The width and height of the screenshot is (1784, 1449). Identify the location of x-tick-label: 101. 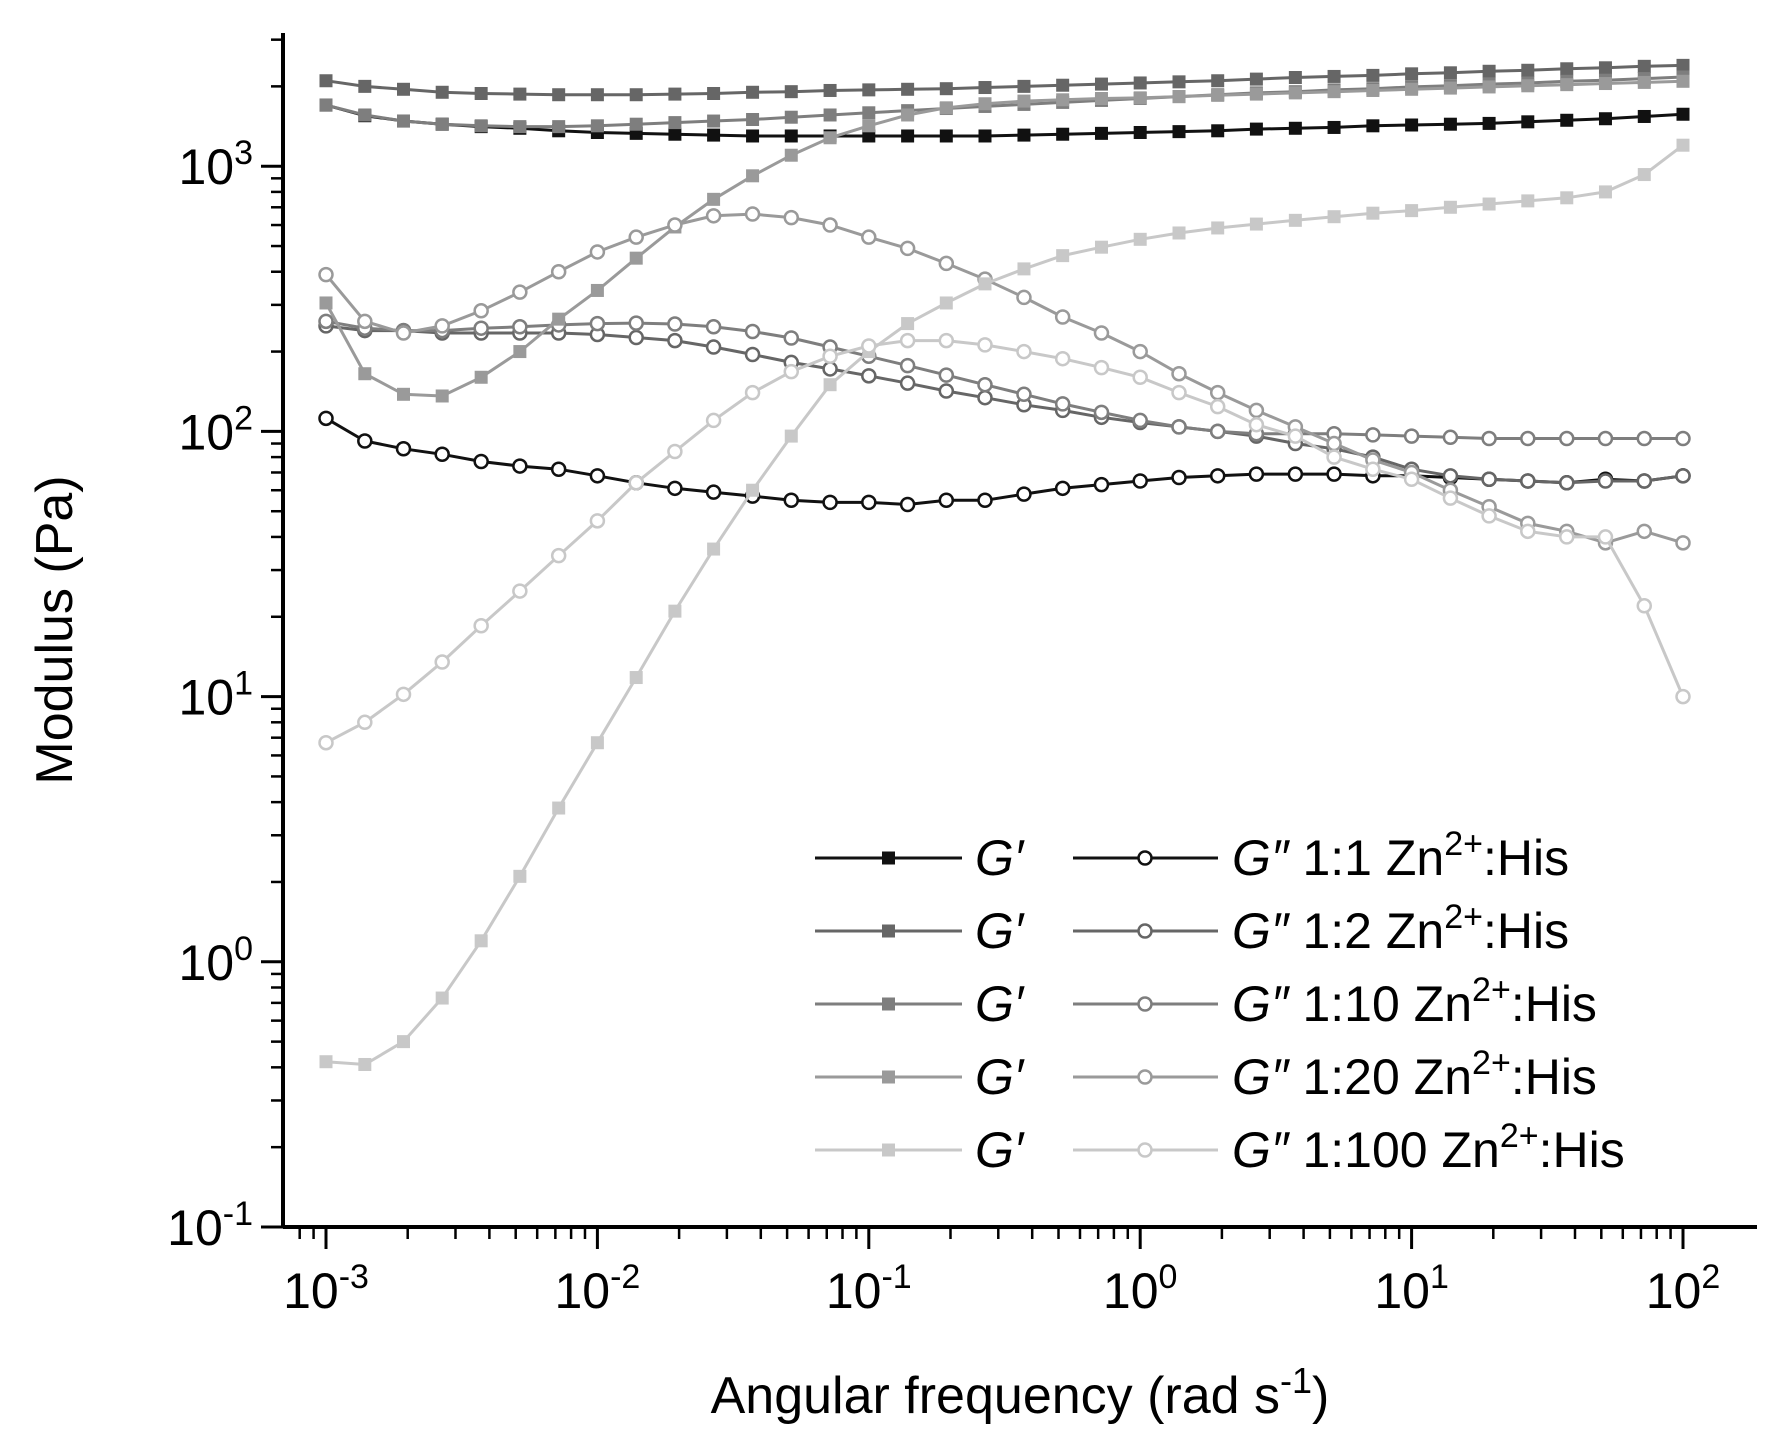
(1411, 1288).